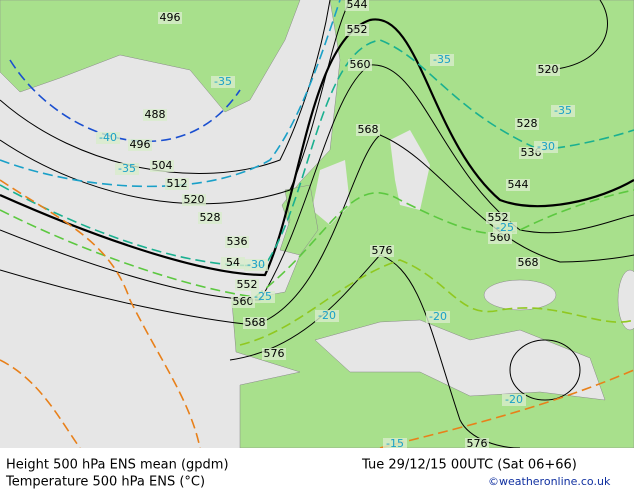 The width and height of the screenshot is (634, 494). I want to click on temperature-label: -15, so click(395, 443).